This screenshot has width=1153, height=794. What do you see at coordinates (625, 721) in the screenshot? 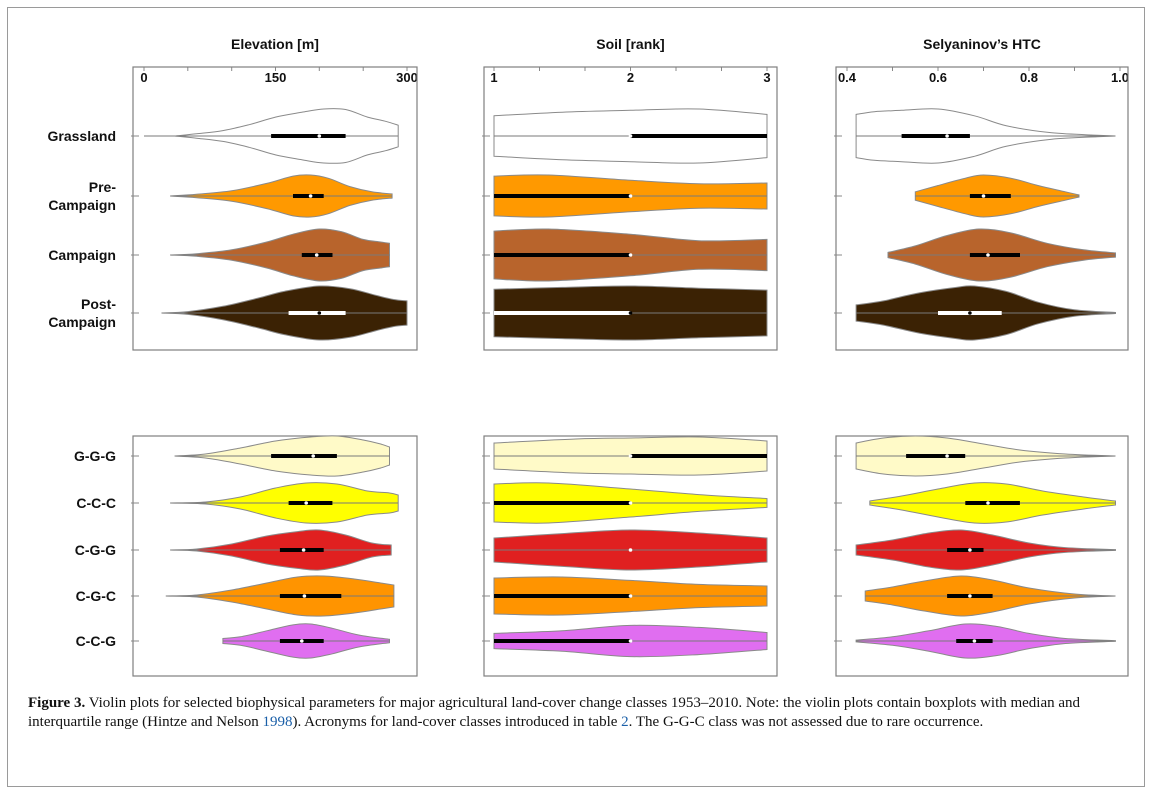
I see `caption-ref-table: 2` at bounding box center [625, 721].